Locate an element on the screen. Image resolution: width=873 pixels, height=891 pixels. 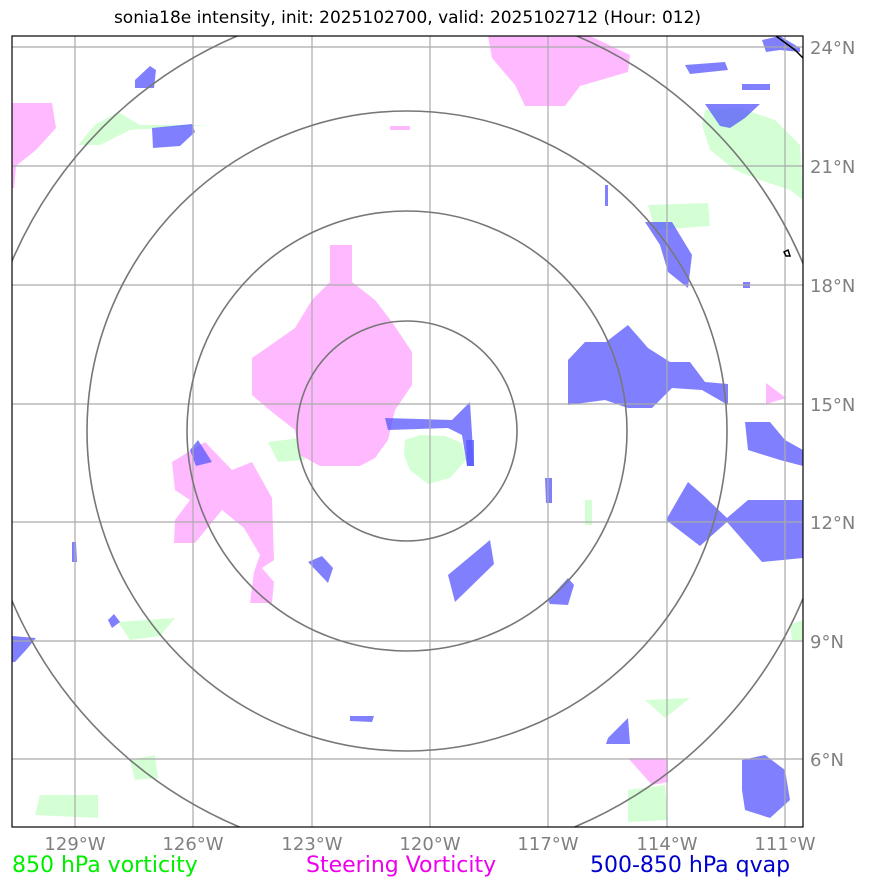
lon-label: 114°W is located at coordinates (666, 844).